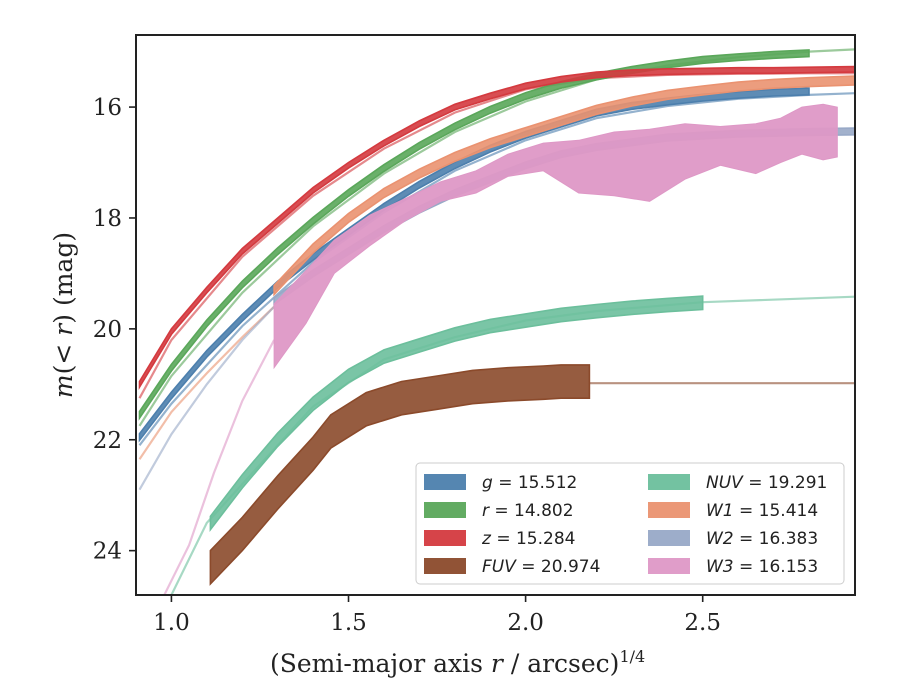 This screenshot has width=900, height=700. I want to click on legend-entry-z: z = 15.284, so click(499, 539).